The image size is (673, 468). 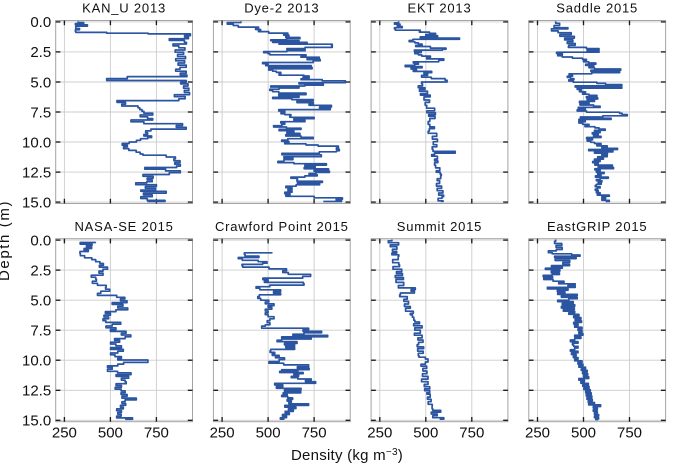 I want to click on svg-text: EastGRIP 2015, so click(x=597, y=226).